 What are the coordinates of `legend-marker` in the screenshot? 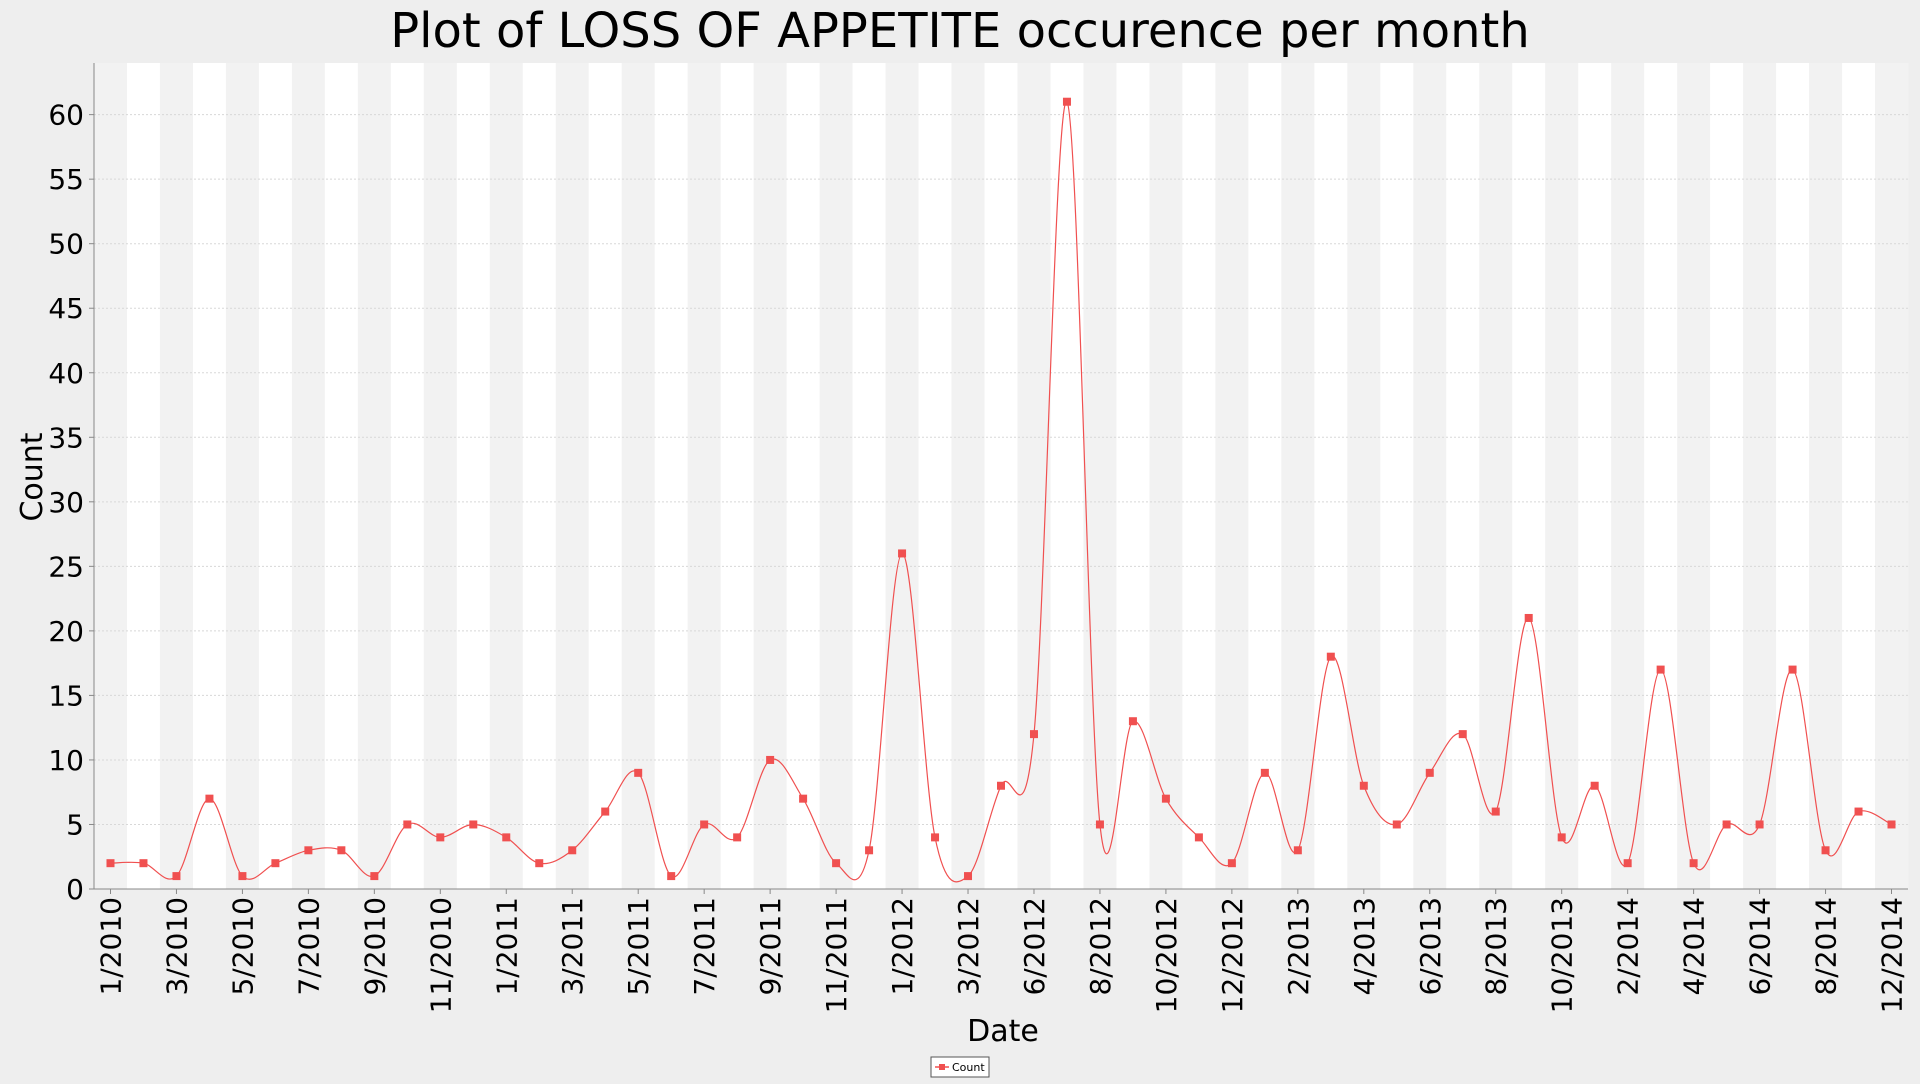 It's located at (942, 1067).